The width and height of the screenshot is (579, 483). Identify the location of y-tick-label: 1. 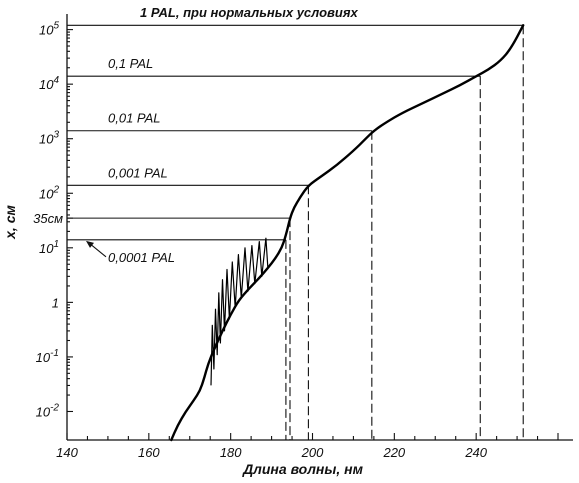
(55, 302).